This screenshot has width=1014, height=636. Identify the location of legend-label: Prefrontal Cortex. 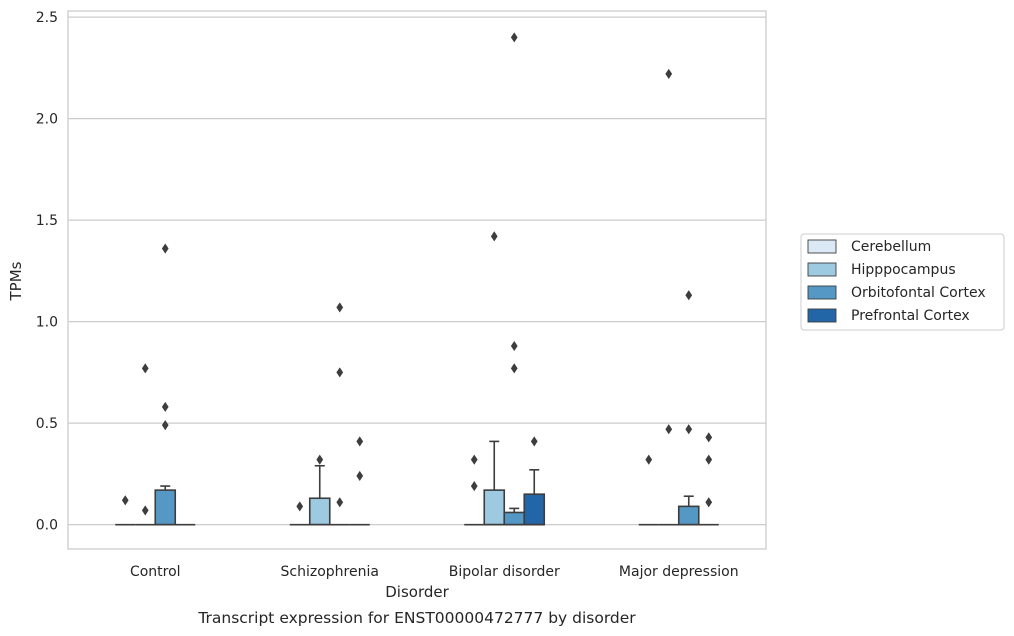
(910, 316).